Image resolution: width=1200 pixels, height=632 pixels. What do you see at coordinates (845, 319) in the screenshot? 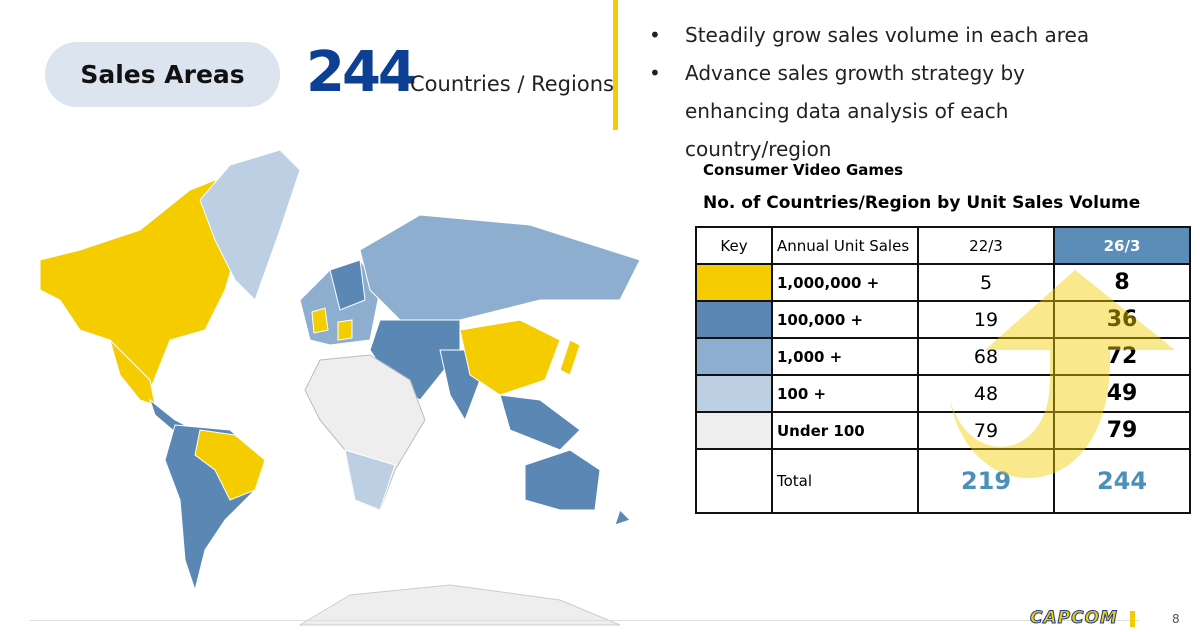
I see `row-label: 100,000 +` at bounding box center [845, 319].